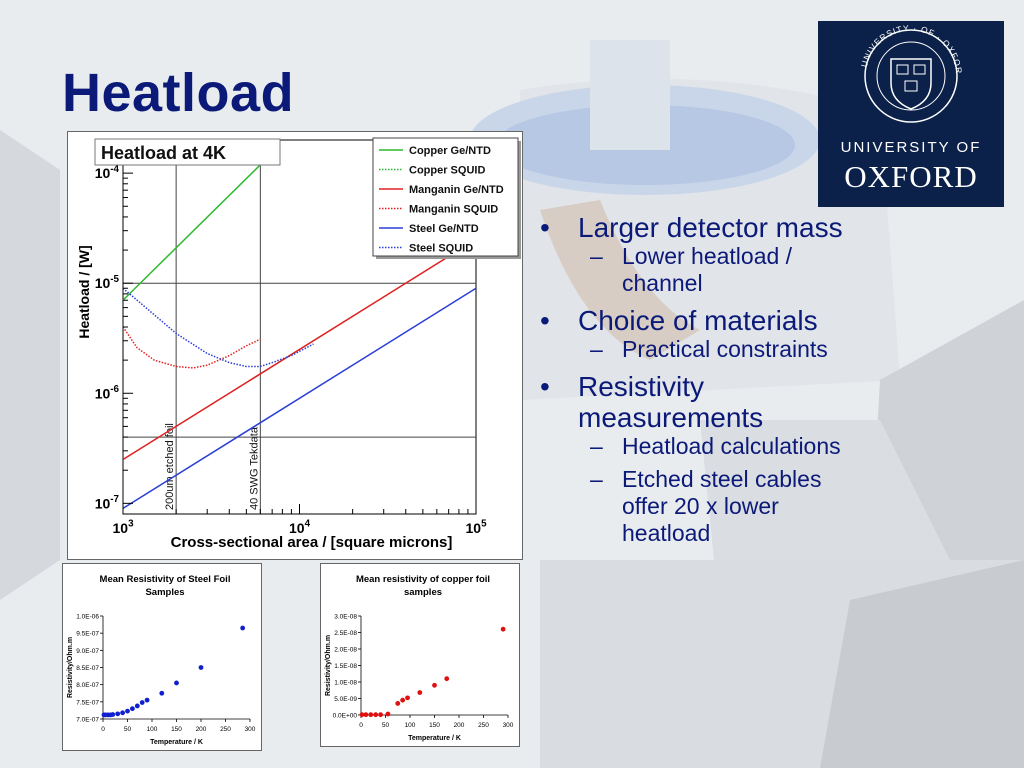 Image resolution: width=1024 pixels, height=768 pixels. I want to click on y-tick-label: 2.0E-08, so click(345, 650).